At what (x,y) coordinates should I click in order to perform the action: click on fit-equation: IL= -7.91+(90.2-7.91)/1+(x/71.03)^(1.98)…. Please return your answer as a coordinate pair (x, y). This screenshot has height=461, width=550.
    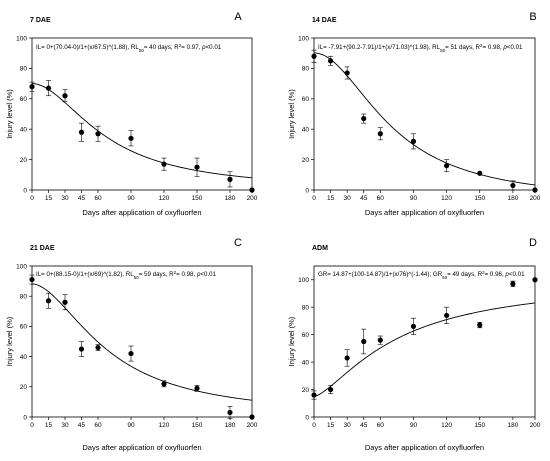
    Looking at the image, I should click on (420, 48).